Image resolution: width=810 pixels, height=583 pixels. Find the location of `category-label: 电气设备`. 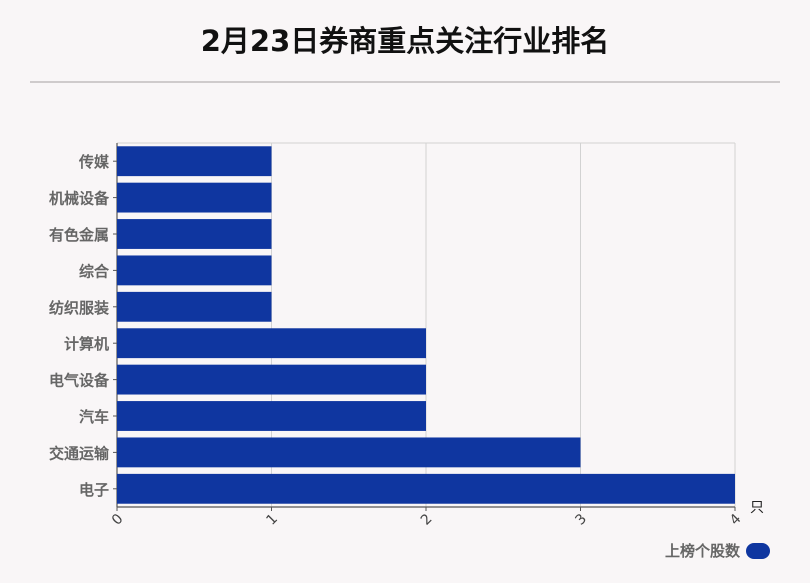

category-label: 电气设备 is located at coordinates (79, 381).